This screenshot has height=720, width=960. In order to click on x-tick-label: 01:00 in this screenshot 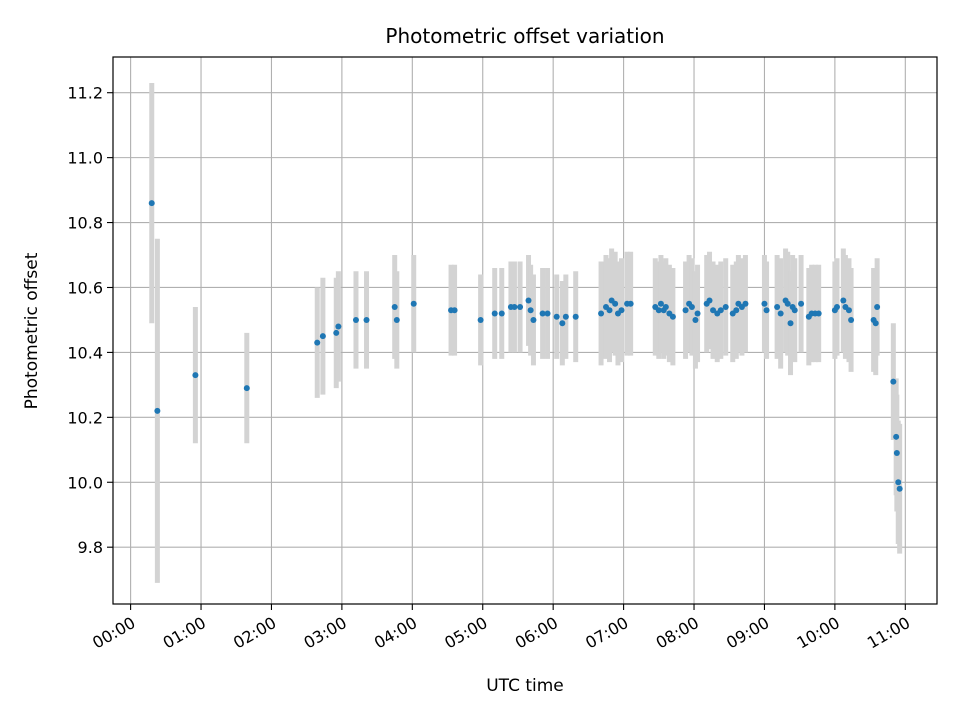, I will do `click(184, 633)`.